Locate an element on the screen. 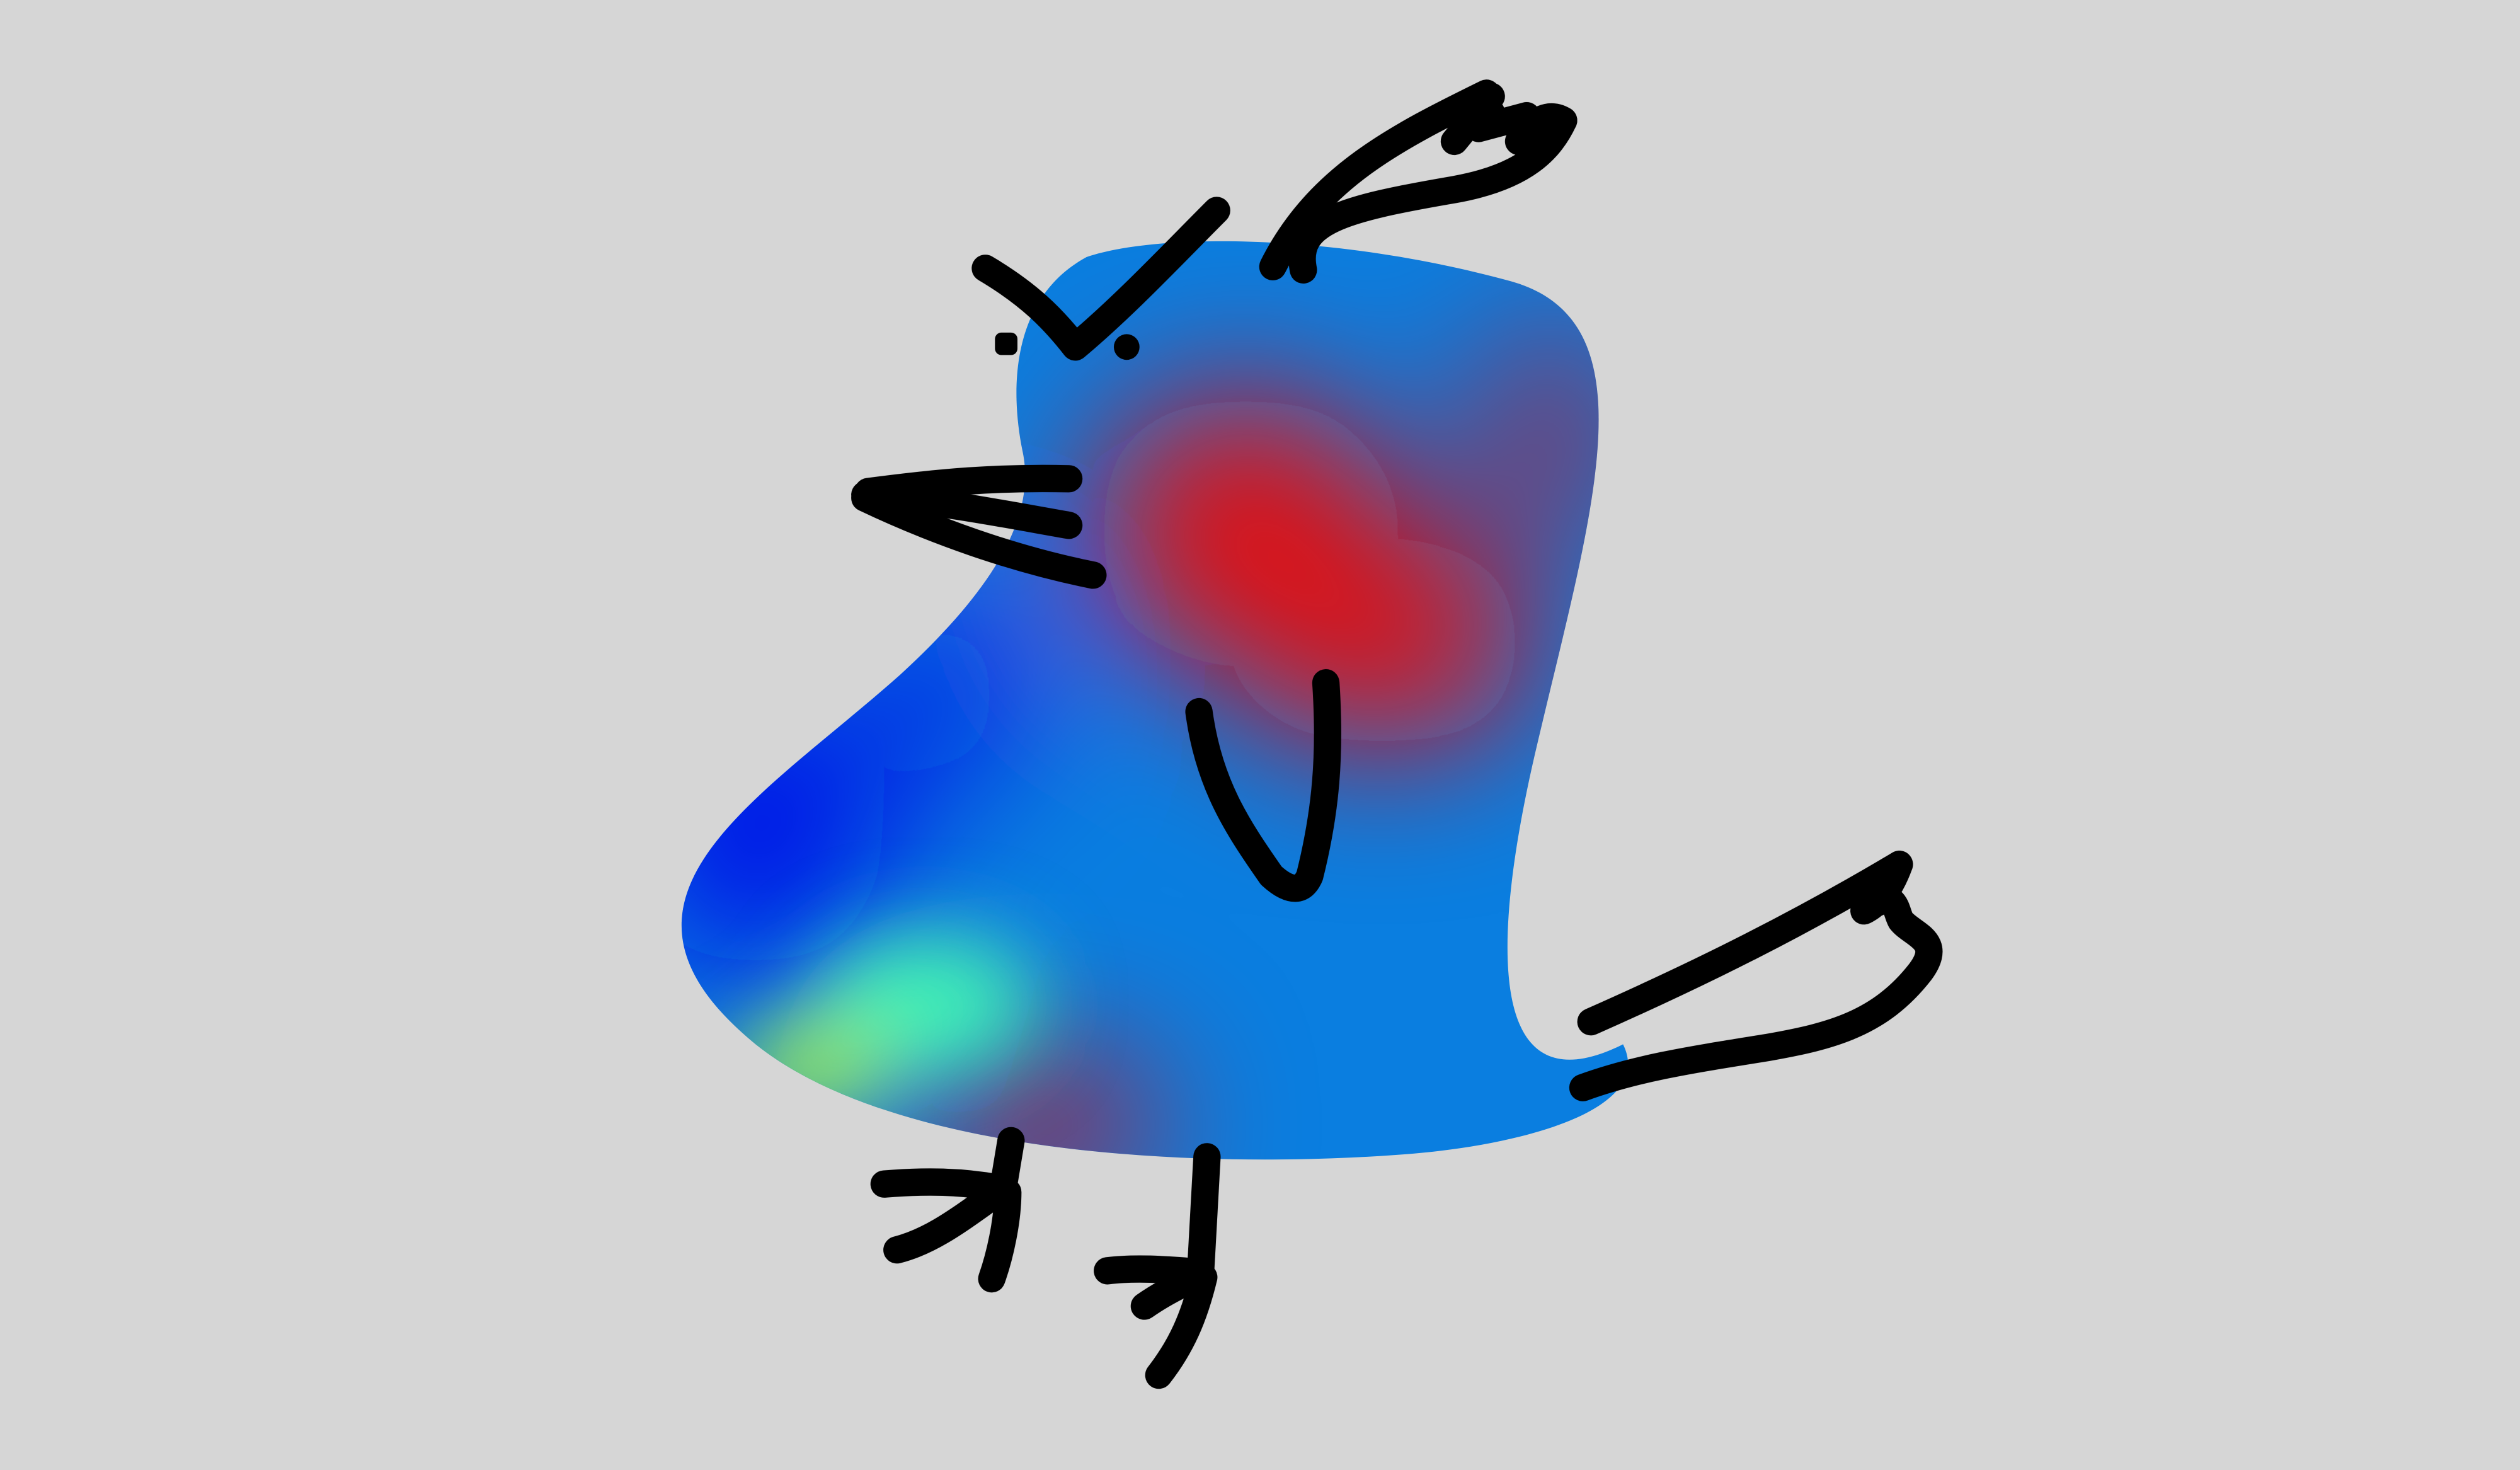 The width and height of the screenshot is (2520, 1470). left-leg is located at coordinates (947, 1210).